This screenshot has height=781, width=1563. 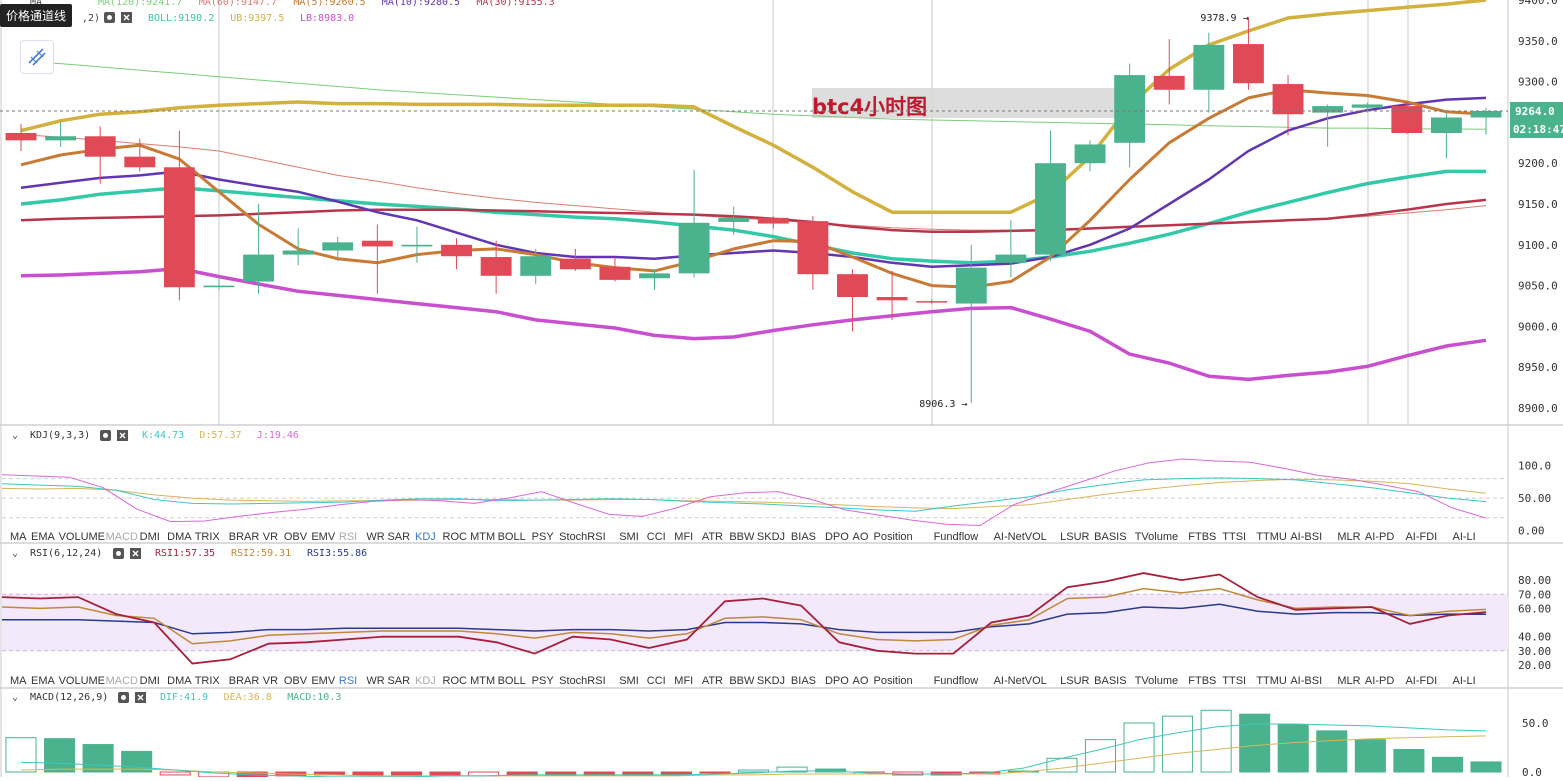 What do you see at coordinates (753, 750) in the screenshot?
I see `macd-dif-line` at bounding box center [753, 750].